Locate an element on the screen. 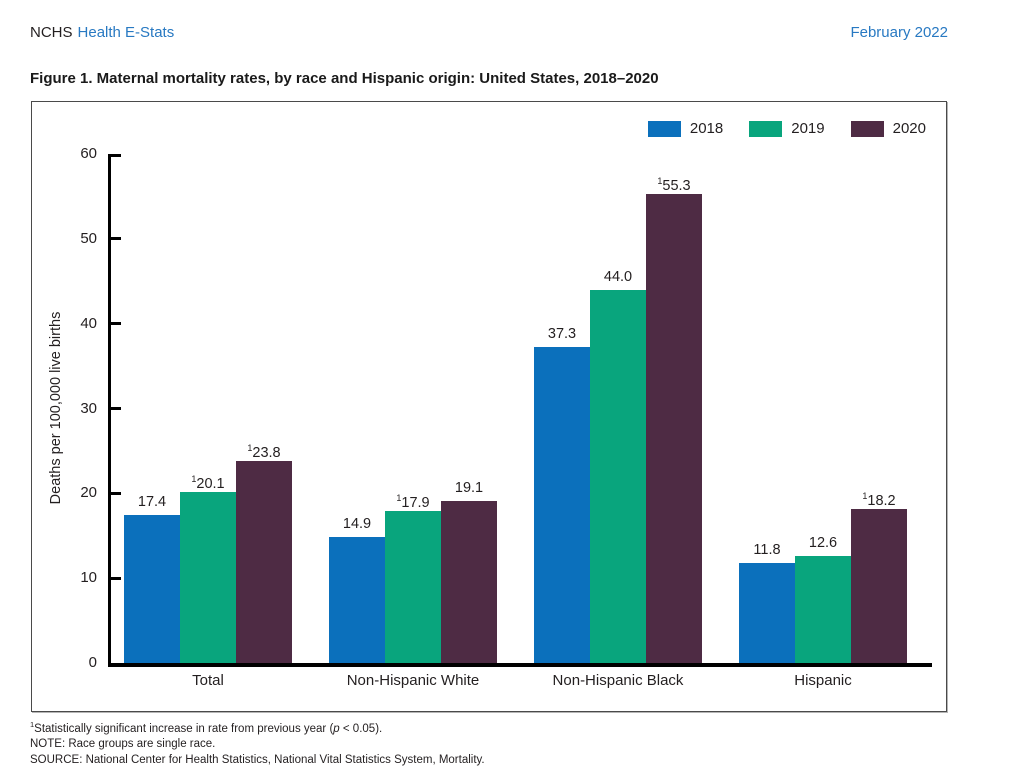  legend-item-2019: 2019 is located at coordinates (787, 128).